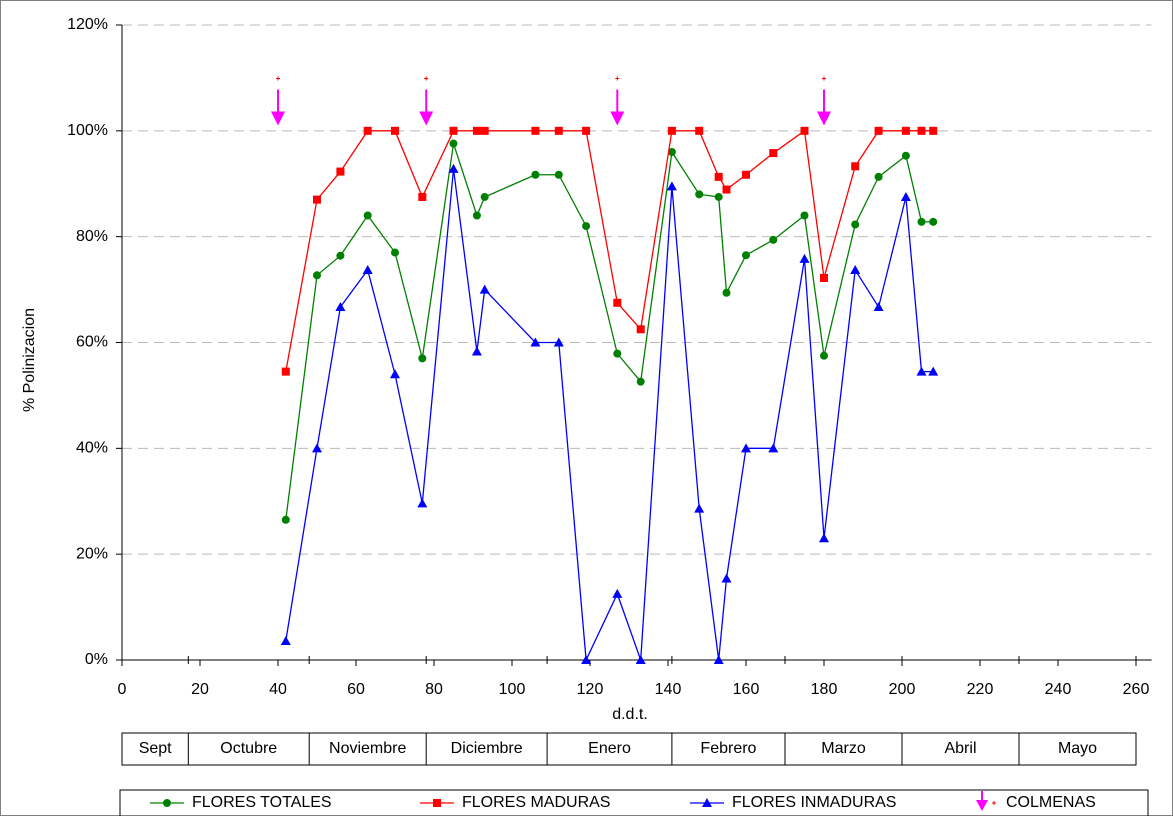 This screenshot has height=821, width=1173. Describe the element at coordinates (902, 689) in the screenshot. I see `x-tick-label: 200` at that location.